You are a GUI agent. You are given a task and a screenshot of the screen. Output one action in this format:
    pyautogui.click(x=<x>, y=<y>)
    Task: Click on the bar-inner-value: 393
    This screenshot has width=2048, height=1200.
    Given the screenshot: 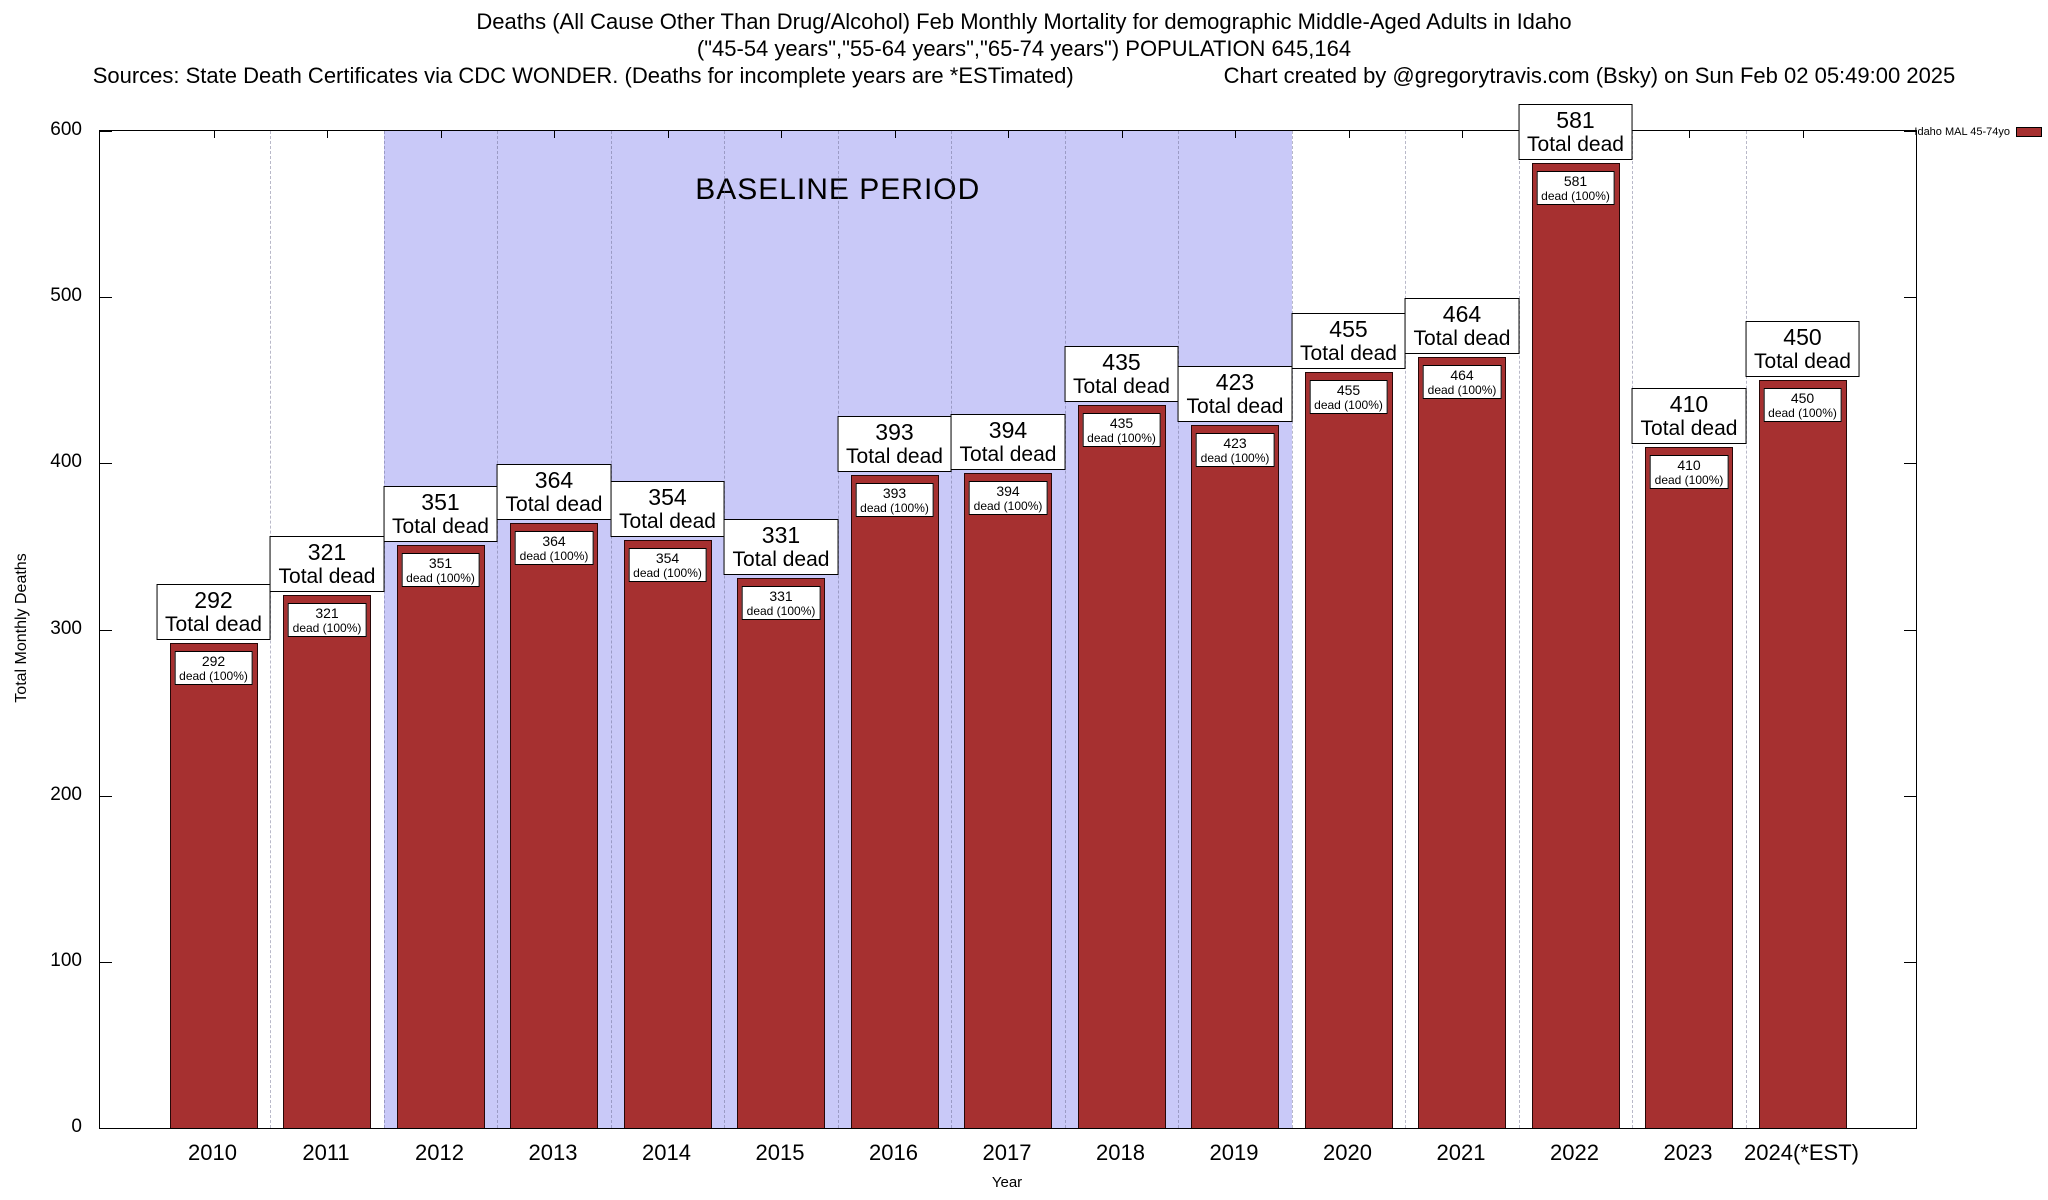 What is the action you would take?
    pyautogui.click(x=894, y=492)
    